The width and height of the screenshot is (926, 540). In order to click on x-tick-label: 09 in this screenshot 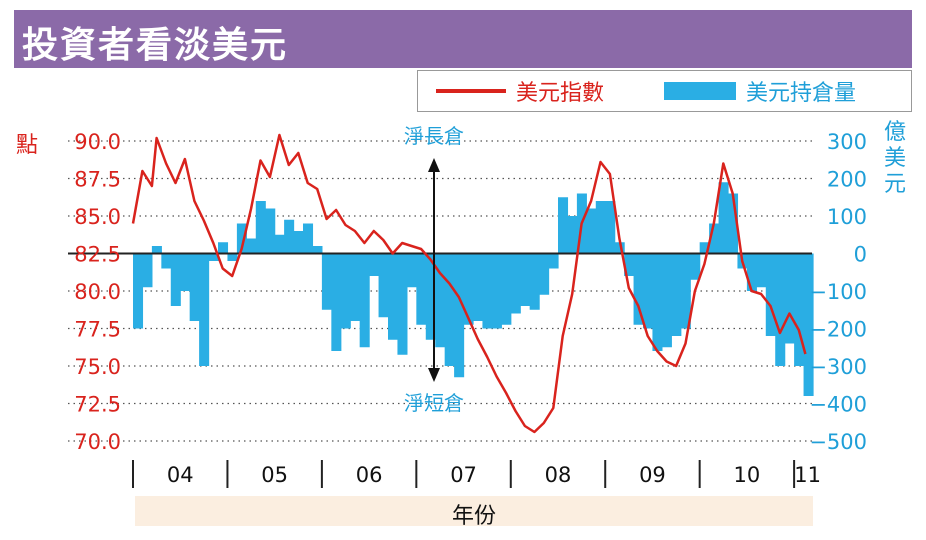, I will do `click(652, 475)`.